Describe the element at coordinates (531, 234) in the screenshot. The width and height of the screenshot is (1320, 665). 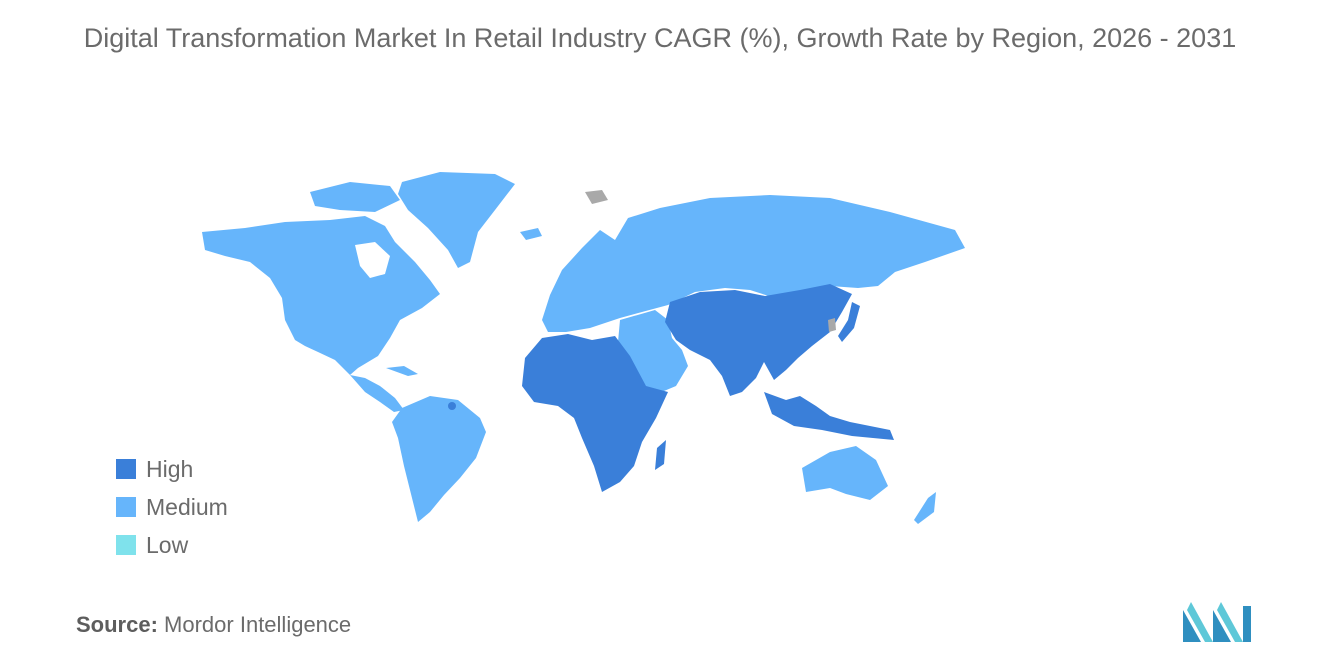
I see `region-iceland` at that location.